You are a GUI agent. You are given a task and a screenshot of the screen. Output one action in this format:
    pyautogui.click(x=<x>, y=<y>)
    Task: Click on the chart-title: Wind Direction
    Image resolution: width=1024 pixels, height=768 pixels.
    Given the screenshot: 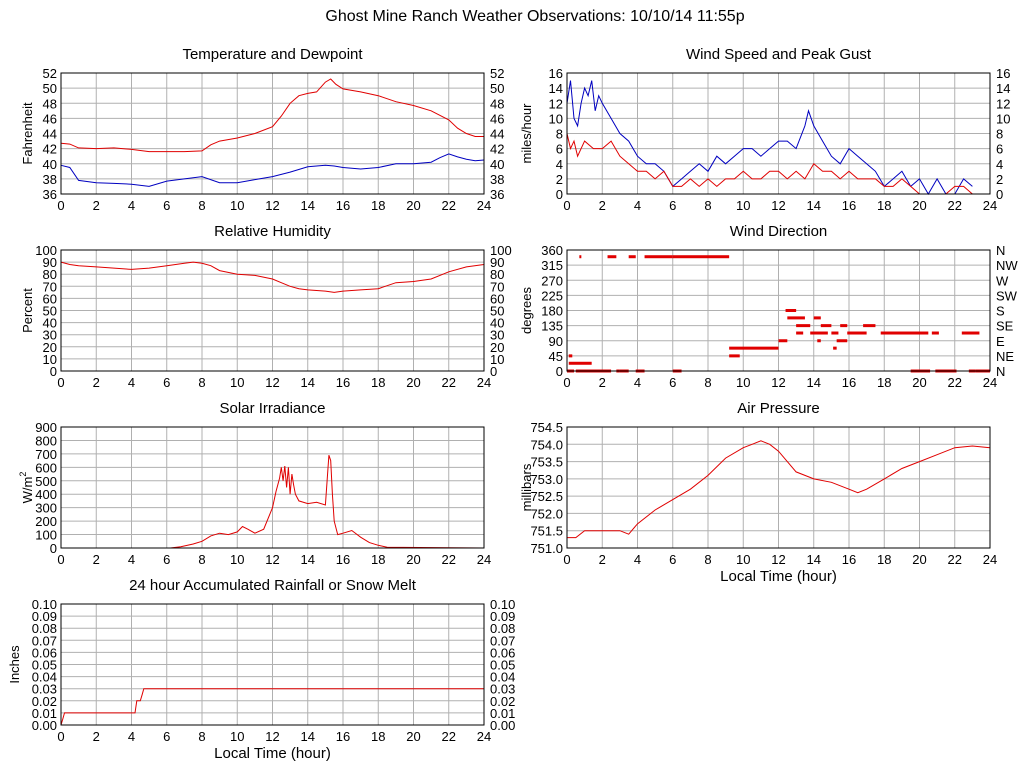 What is the action you would take?
    pyautogui.click(x=779, y=231)
    